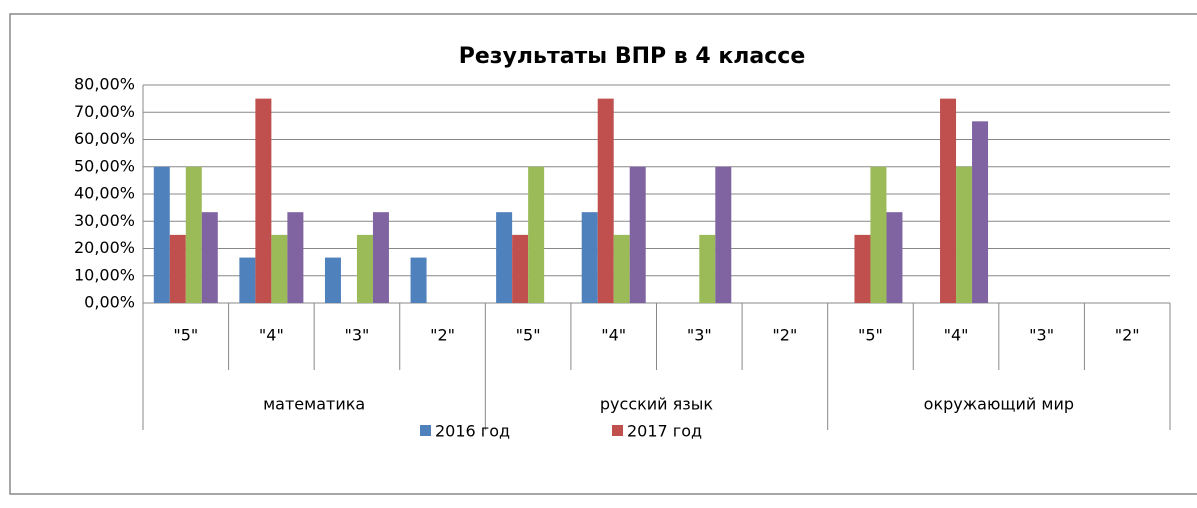  I want to click on group-label: русский язык, so click(657, 404).